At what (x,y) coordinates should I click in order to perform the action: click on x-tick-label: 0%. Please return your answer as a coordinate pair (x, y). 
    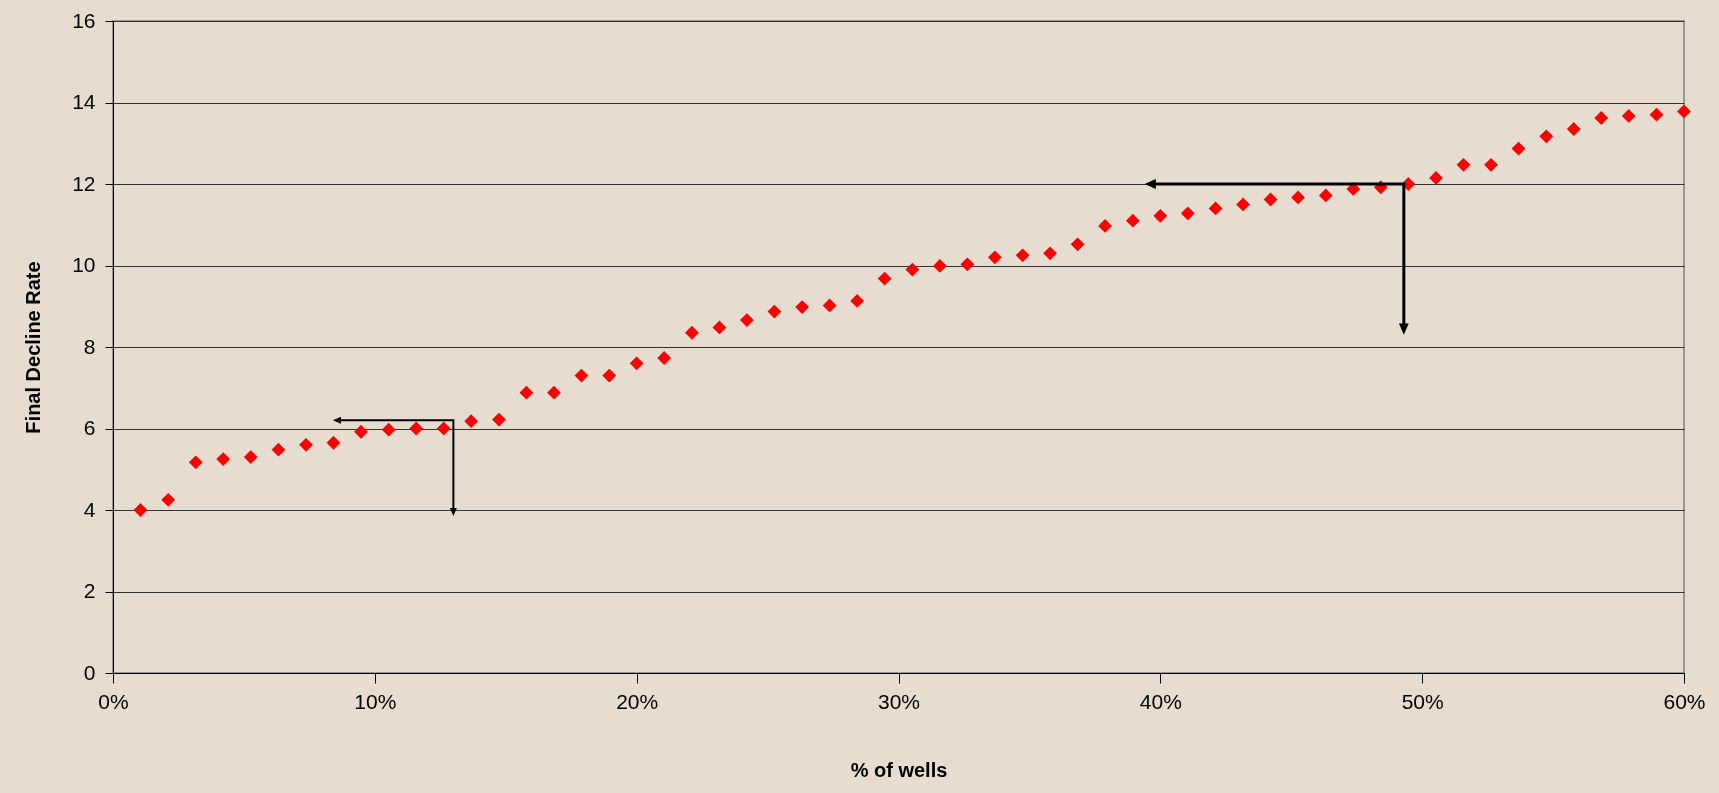
    Looking at the image, I should click on (113, 701).